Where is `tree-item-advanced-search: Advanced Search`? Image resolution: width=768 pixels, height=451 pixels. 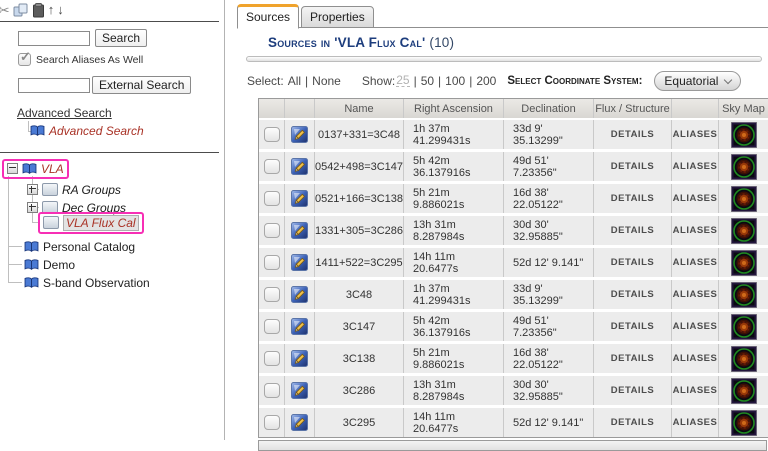 tree-item-advanced-search: Advanced Search is located at coordinates (87, 130).